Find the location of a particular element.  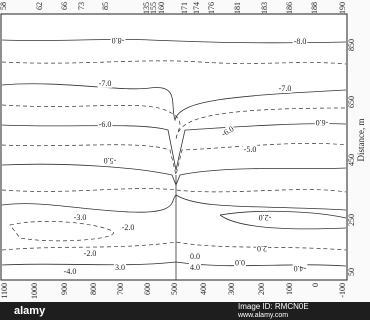

bottom-tick-label: -100 is located at coordinates (342, 290).